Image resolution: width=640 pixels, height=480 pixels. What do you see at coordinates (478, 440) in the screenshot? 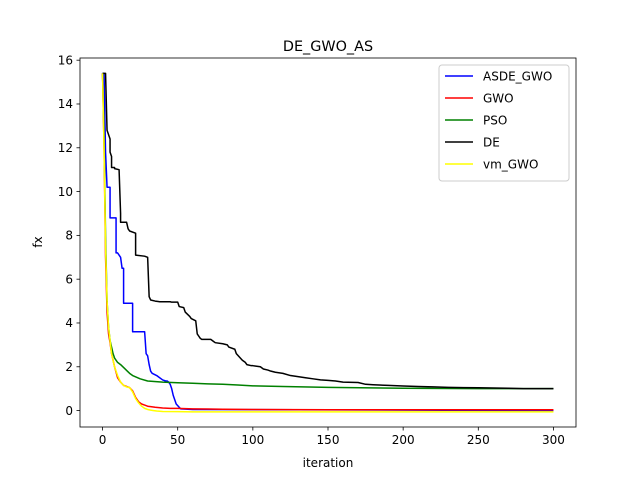
I see `x-tick-label: 250` at bounding box center [478, 440].